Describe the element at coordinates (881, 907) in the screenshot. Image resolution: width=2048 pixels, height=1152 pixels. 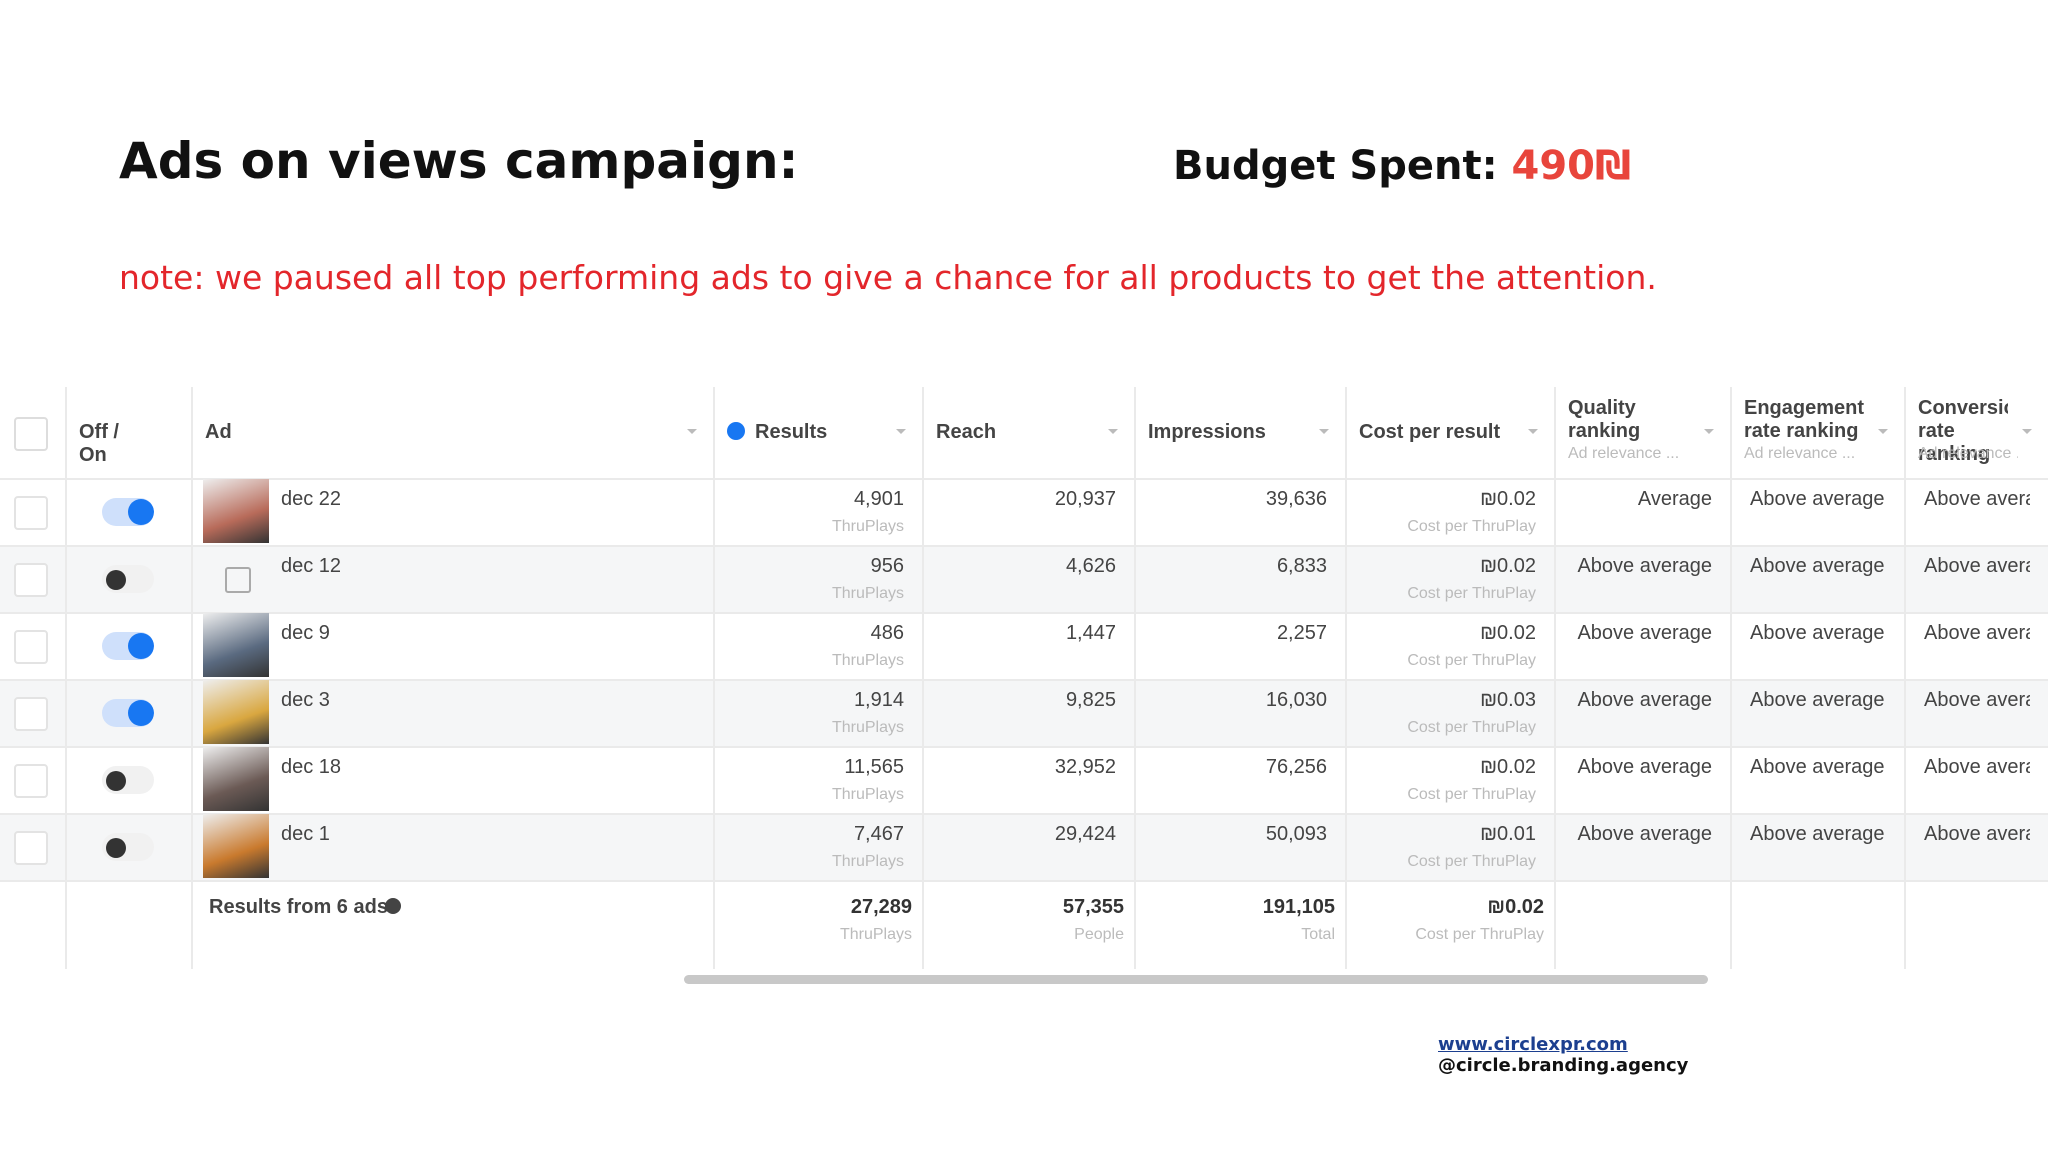
I see `footer-value: 27,289` at that location.